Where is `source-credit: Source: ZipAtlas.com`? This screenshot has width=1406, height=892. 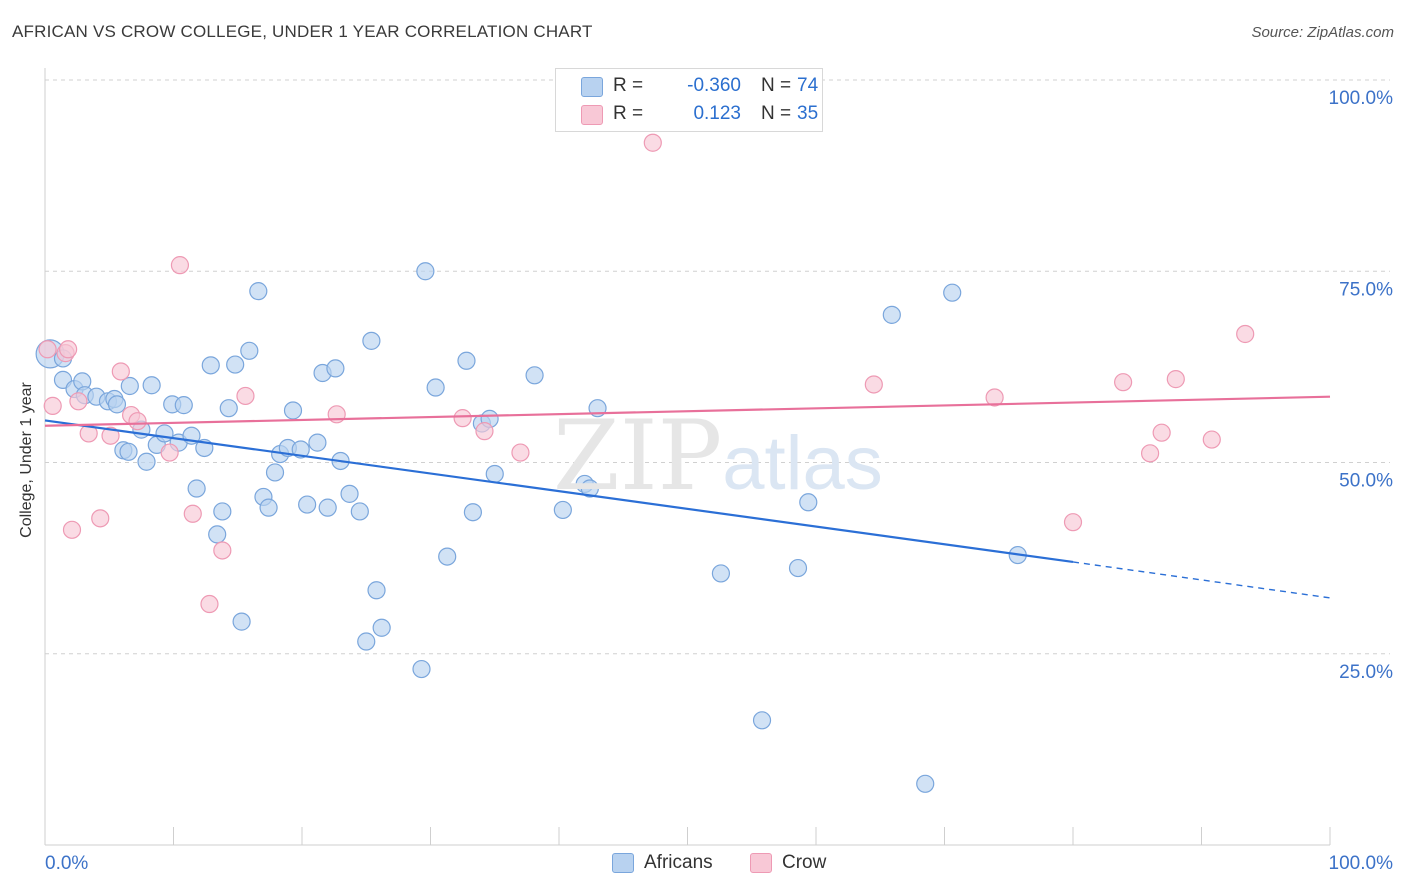
source-credit: Source: ZipAtlas.com is located at coordinates (1322, 32).